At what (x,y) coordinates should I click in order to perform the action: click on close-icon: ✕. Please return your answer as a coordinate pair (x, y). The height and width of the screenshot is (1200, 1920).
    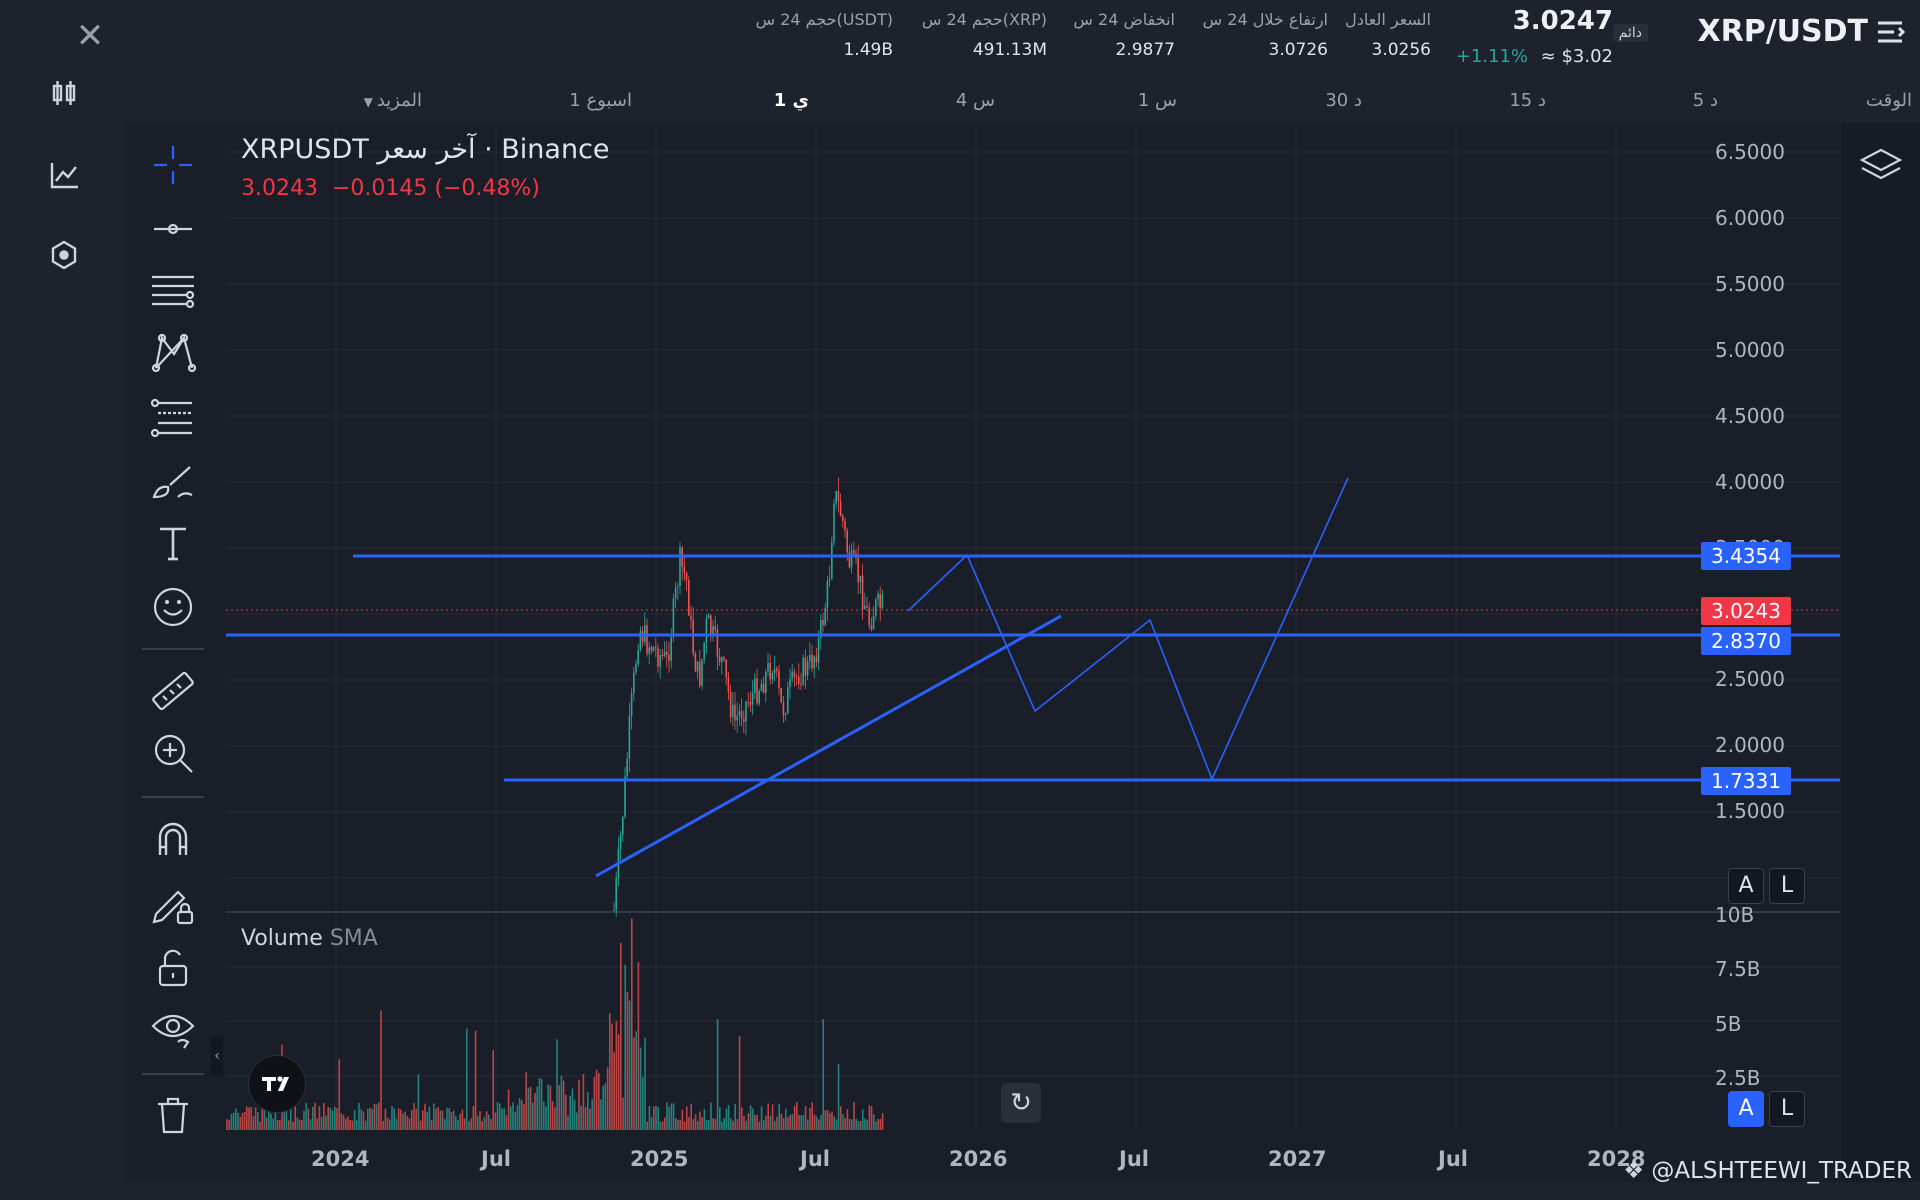
    Looking at the image, I should click on (90, 36).